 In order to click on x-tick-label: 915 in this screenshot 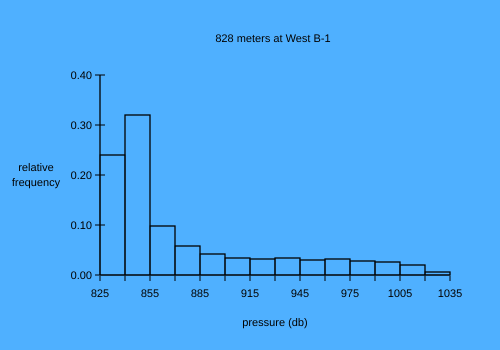, I will do `click(250, 294)`.